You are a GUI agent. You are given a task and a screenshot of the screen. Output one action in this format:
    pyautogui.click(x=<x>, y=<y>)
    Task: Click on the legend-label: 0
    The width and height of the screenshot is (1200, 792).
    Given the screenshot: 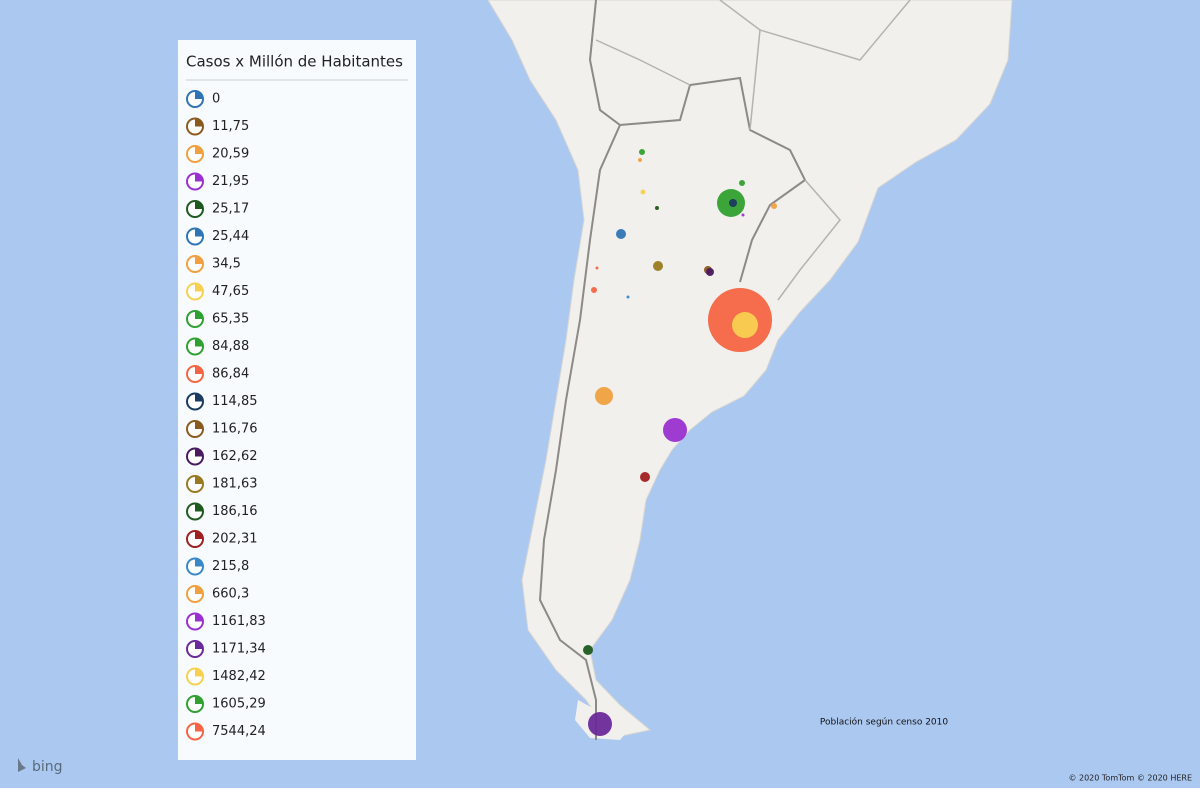 What is the action you would take?
    pyautogui.click(x=216, y=99)
    